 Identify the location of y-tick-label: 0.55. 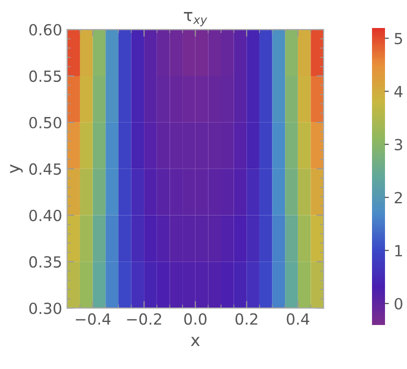
(45, 76).